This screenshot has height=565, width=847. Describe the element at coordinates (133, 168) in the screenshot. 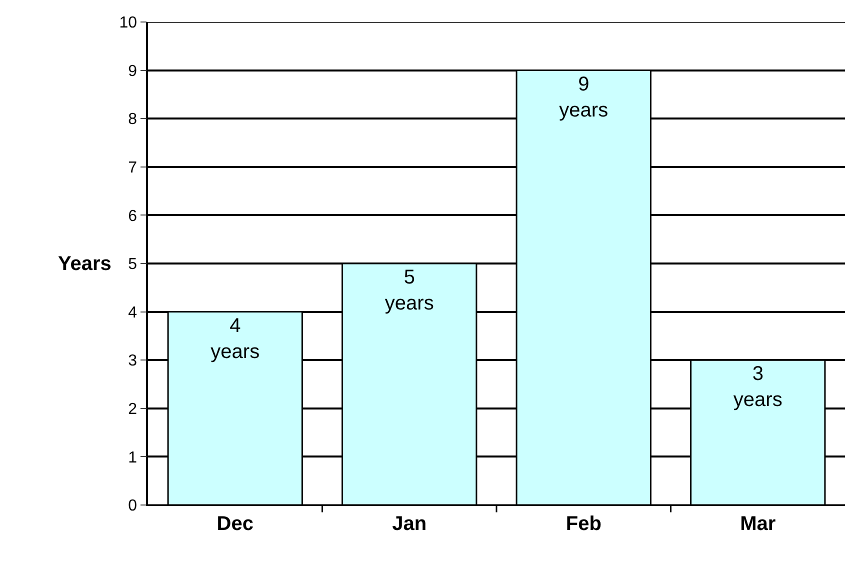

I see `y-tick-label: 7` at that location.